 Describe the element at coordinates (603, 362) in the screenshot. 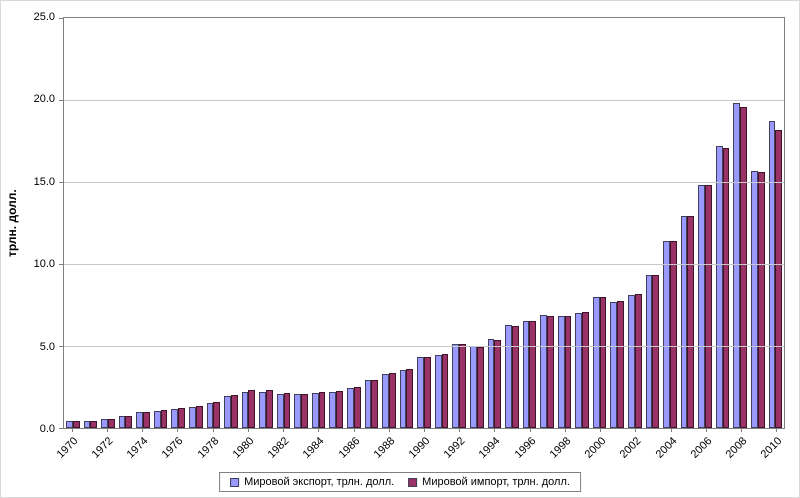

I see `bar-import-2000` at that location.